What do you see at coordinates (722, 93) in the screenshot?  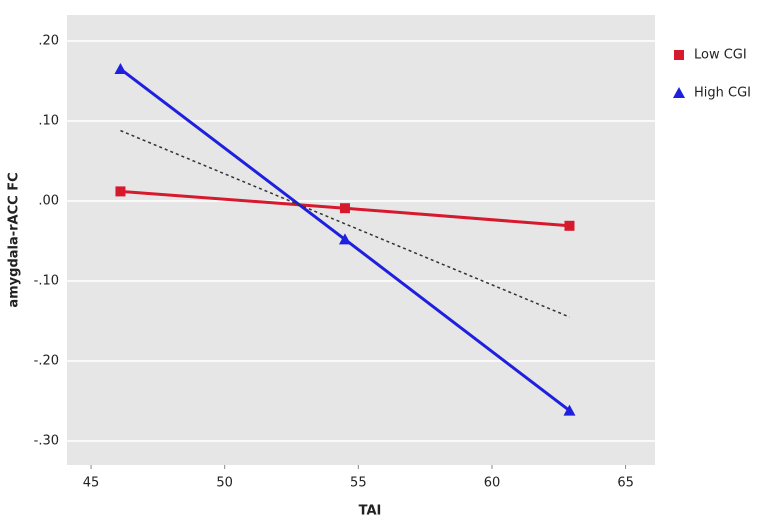 I see `legend-label: High CGI` at bounding box center [722, 93].